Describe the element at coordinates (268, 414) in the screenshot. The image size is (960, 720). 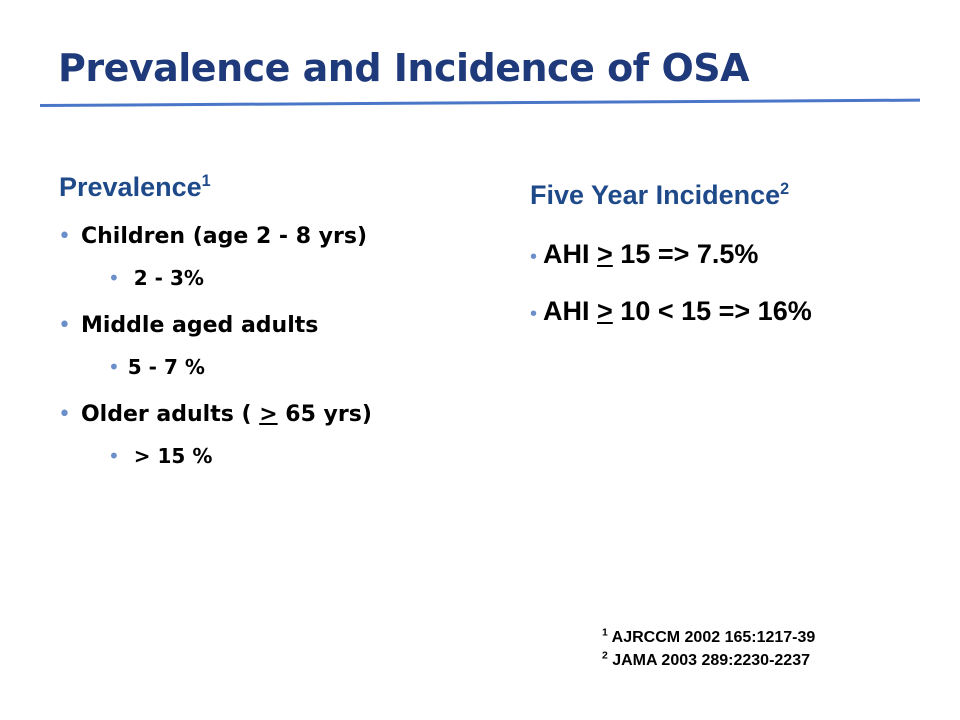
I see `prevalence-item-label-symbol: >` at that location.